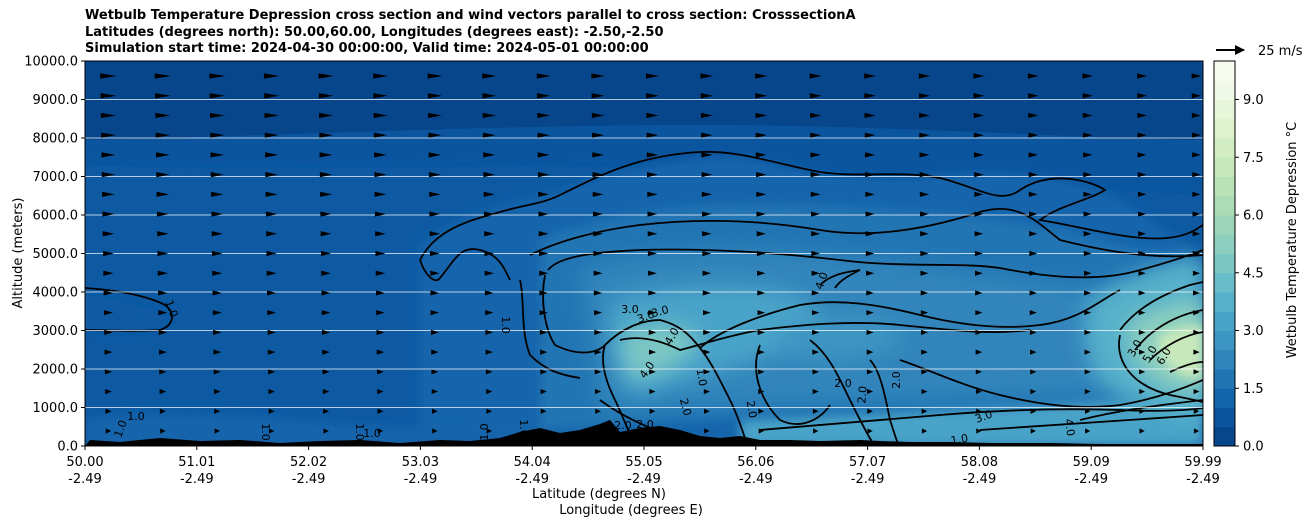 Image resolution: width=1312 pixels, height=526 pixels. What do you see at coordinates (84, 462) in the screenshot?
I see `x-tick-label-lat: 50.00` at bounding box center [84, 462].